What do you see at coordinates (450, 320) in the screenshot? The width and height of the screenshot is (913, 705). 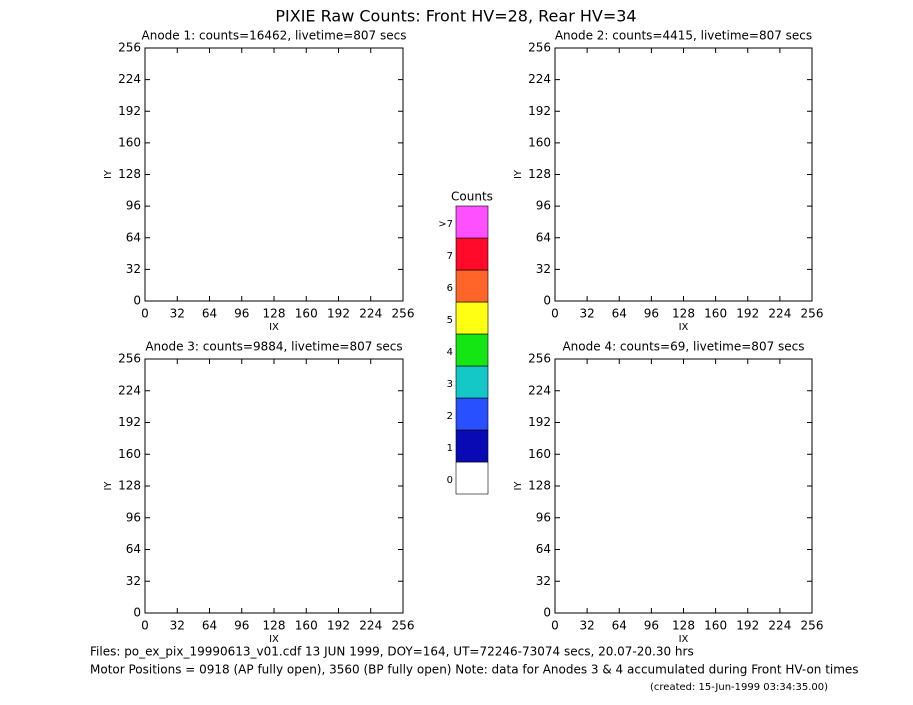 I see `colorbar-label: 5` at bounding box center [450, 320].